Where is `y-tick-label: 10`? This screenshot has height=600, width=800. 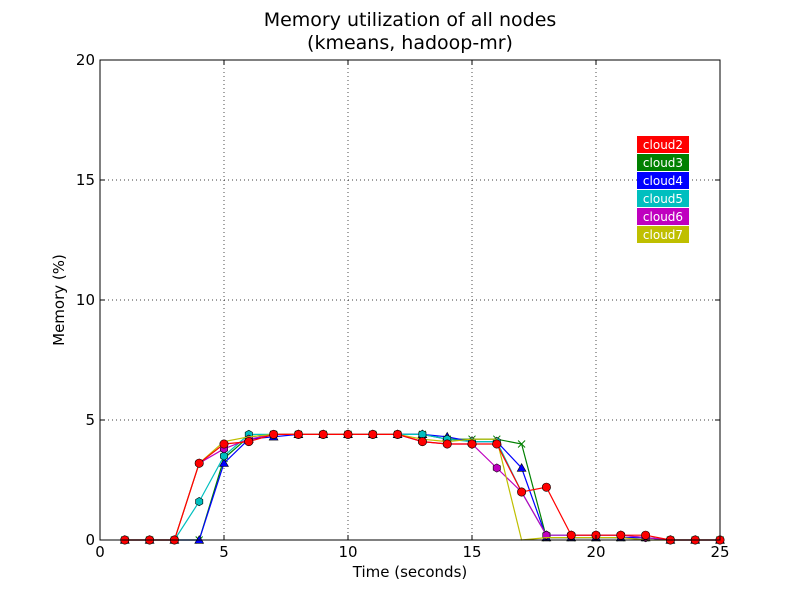
y-tick-label: 10 is located at coordinates (85, 300).